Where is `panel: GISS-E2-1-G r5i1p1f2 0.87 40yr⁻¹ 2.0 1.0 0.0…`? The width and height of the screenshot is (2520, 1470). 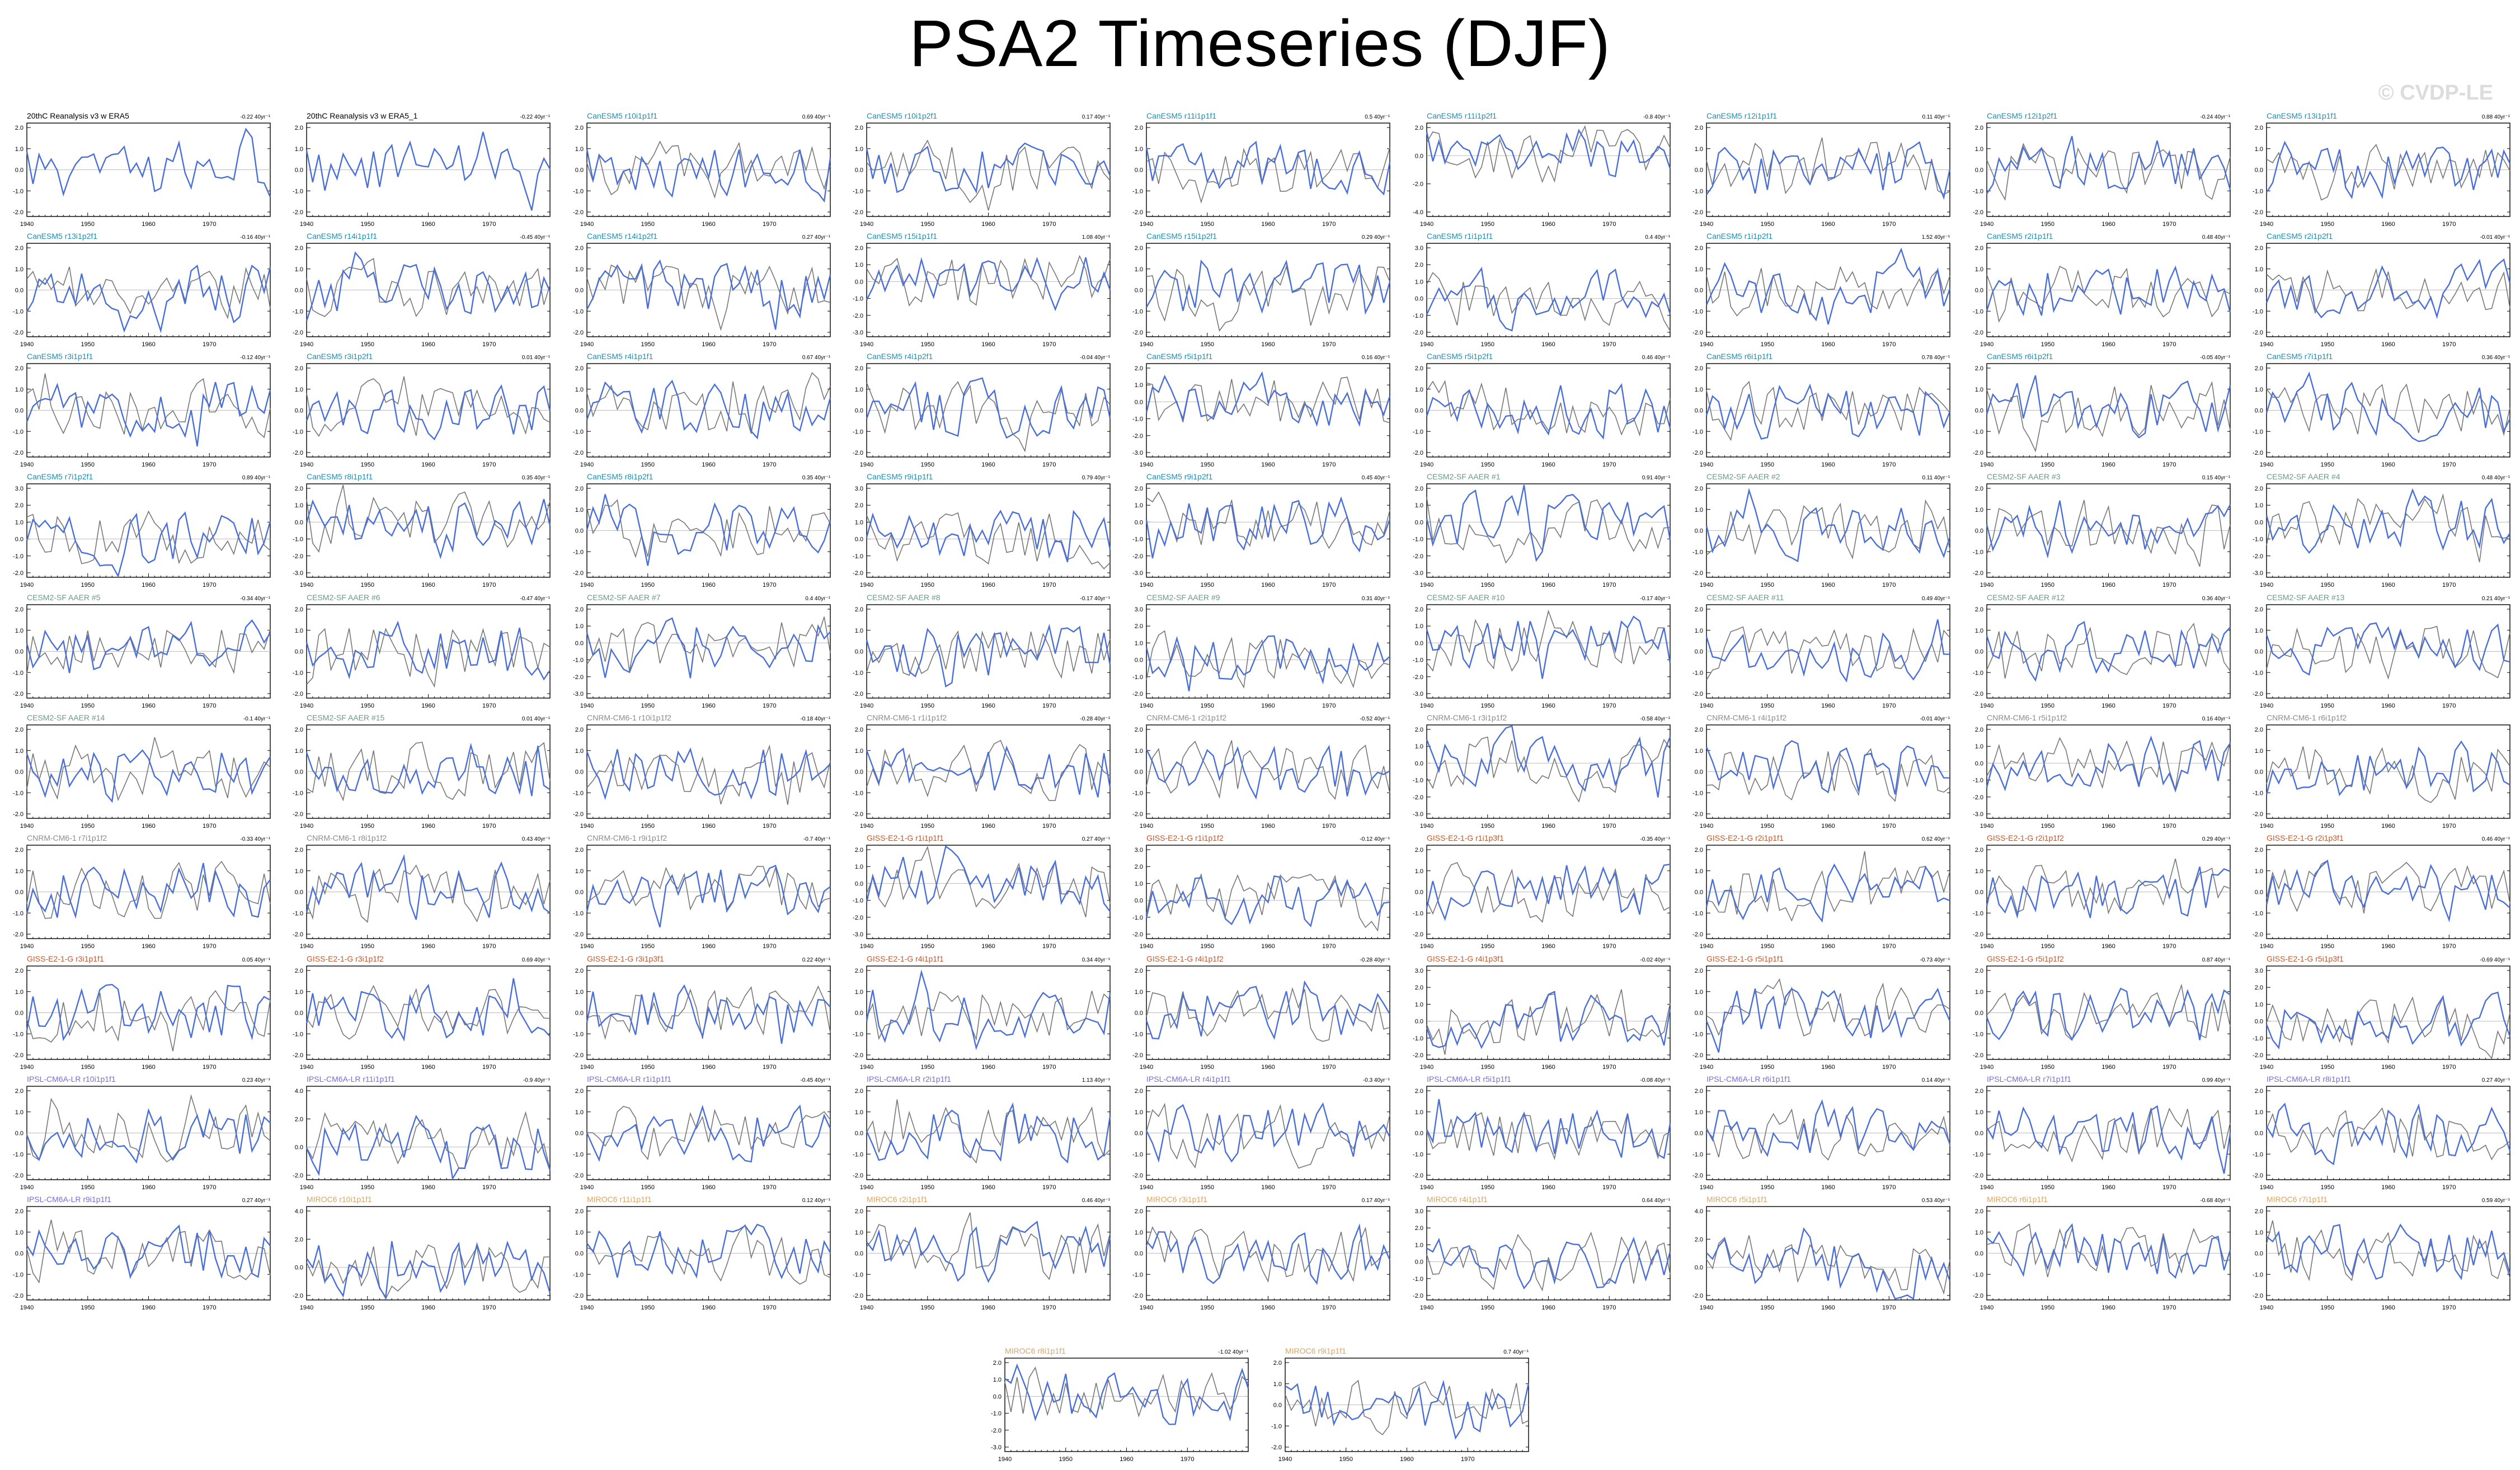 panel: GISS-E2-1-G r5i1p1f2 0.87 40yr⁻¹ 2.0 1.0 0.0… is located at coordinates (2102, 1013).